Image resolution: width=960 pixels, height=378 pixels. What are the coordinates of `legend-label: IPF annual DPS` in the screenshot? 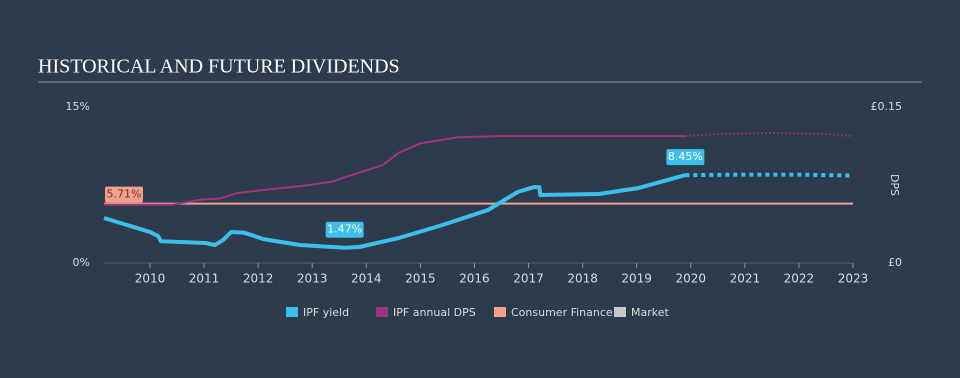 It's located at (434, 312).